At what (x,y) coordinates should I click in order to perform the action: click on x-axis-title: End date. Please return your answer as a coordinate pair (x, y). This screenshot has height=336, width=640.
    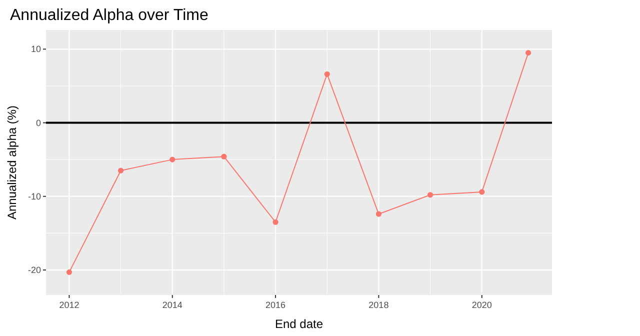
    Looking at the image, I should click on (299, 324).